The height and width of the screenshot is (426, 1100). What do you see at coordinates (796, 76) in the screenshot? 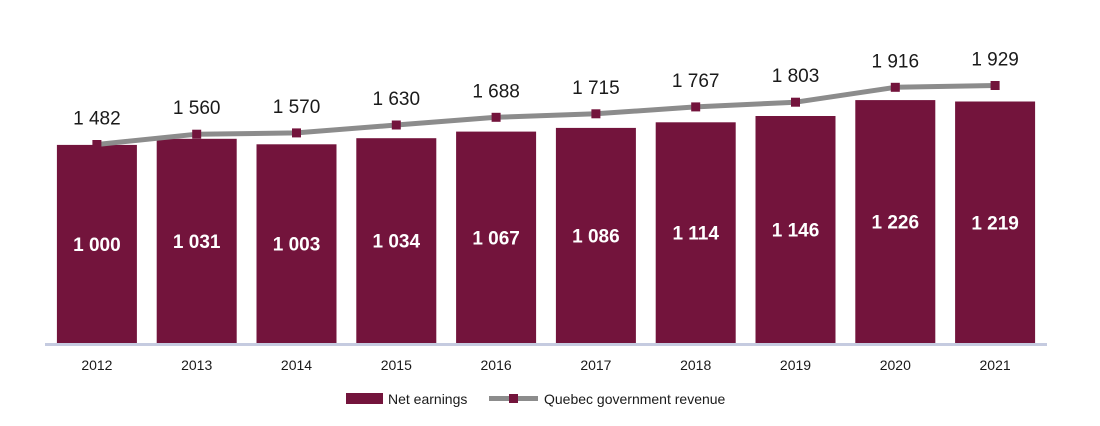
I see `line-value-label-2019: 1 803` at bounding box center [796, 76].